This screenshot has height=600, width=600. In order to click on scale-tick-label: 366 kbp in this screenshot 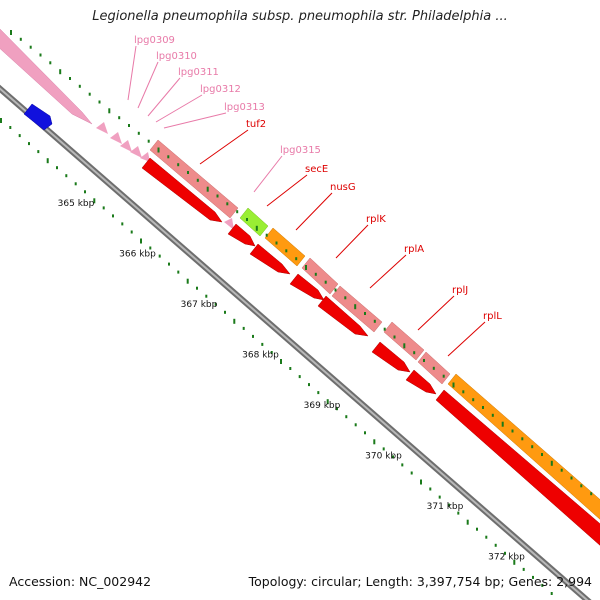, I will do `click(137, 255)`.